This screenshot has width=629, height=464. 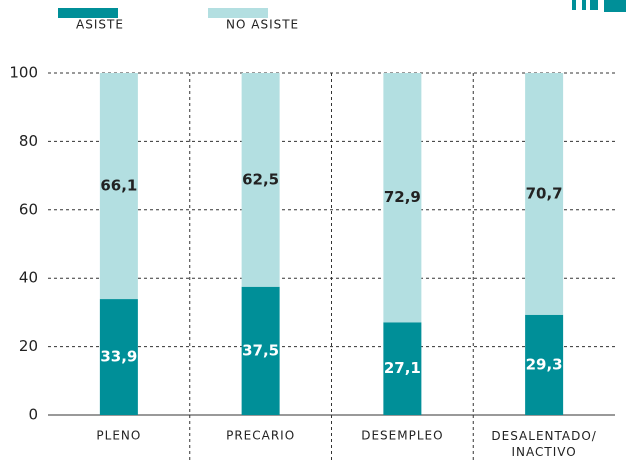 I want to click on value-label: 66,1, so click(x=118, y=186).